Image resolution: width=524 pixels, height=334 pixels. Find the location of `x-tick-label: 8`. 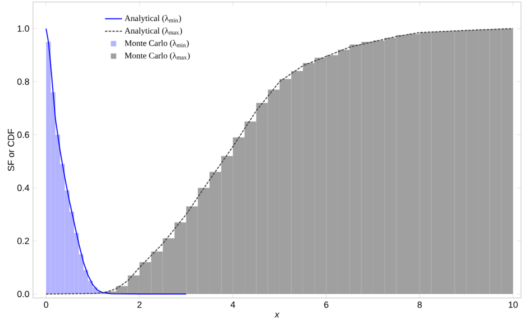

x-tick-label: 8 is located at coordinates (420, 305).